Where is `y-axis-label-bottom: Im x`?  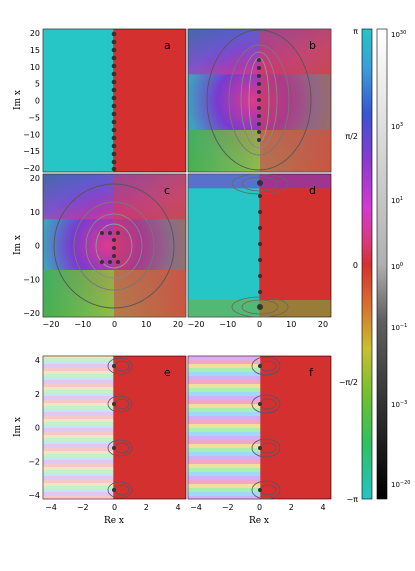
y-axis-label-bottom: Im x is located at coordinates (18, 427).